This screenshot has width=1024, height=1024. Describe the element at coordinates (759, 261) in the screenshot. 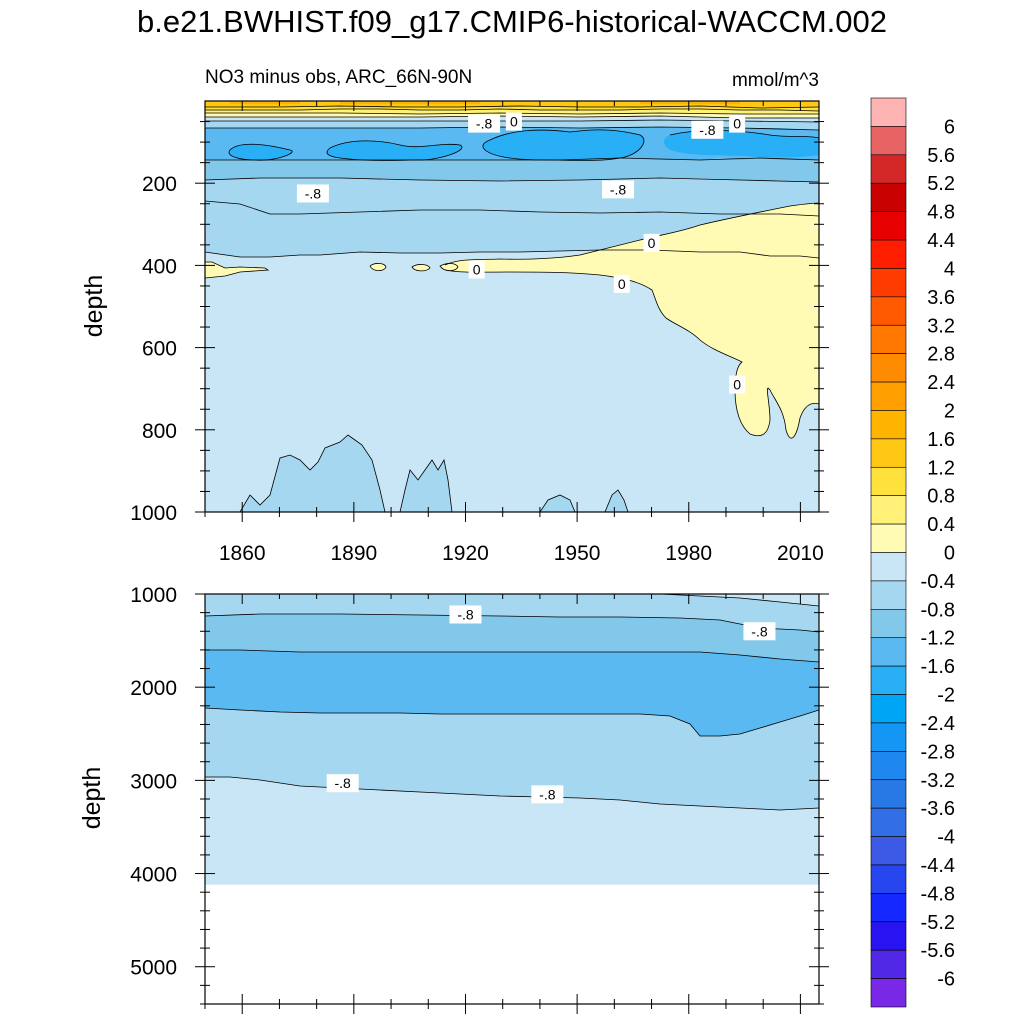

I see `top-region-p00-block` at that location.